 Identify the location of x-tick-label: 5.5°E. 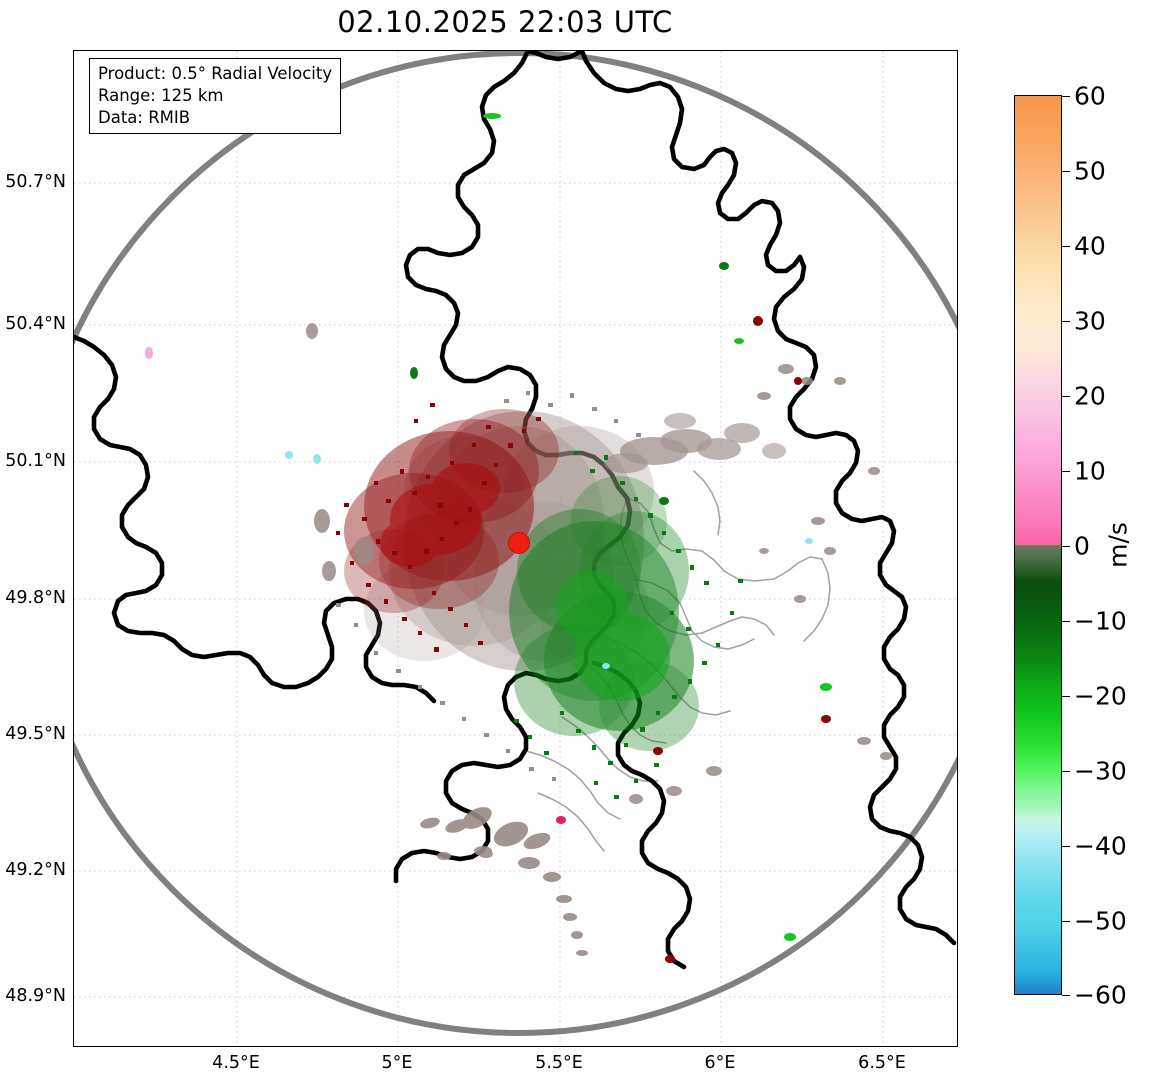
(559, 1063).